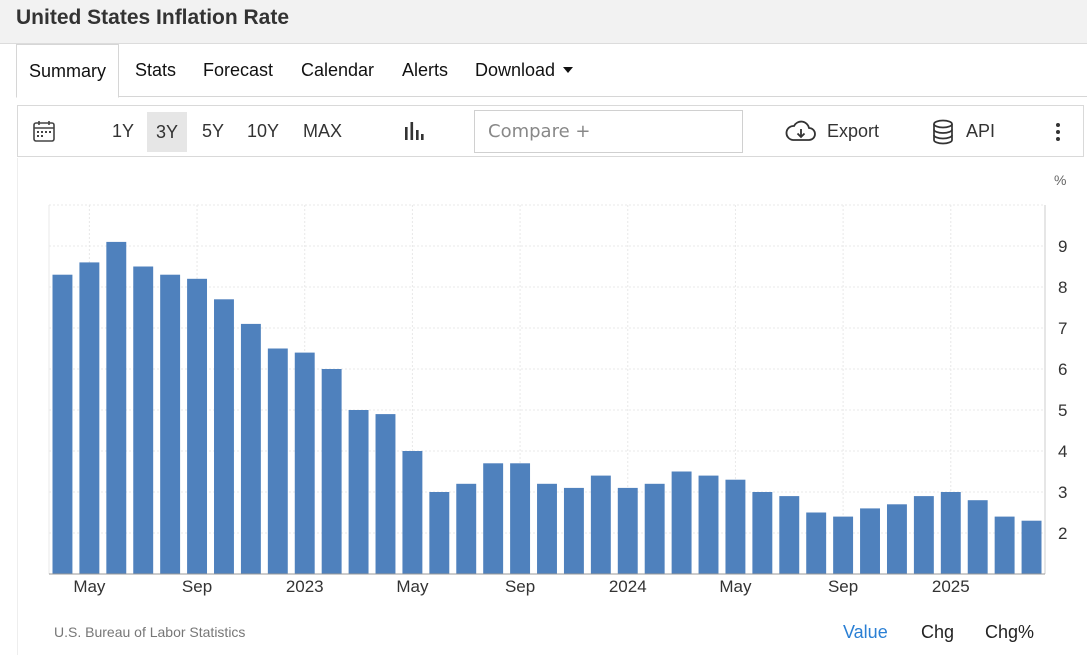 The width and height of the screenshot is (1087, 655). What do you see at coordinates (153, 17) in the screenshot?
I see `page-title: United States Inflation Rate` at bounding box center [153, 17].